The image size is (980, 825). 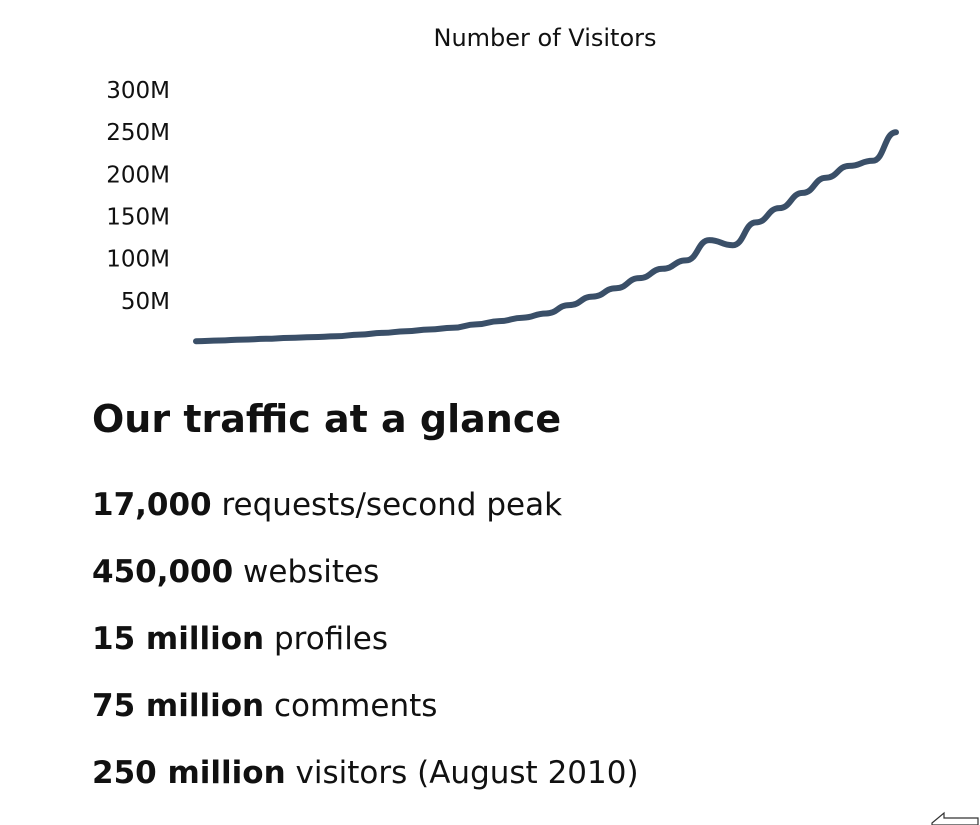 What do you see at coordinates (152, 505) in the screenshot?
I see `stat-value: 17,000` at bounding box center [152, 505].